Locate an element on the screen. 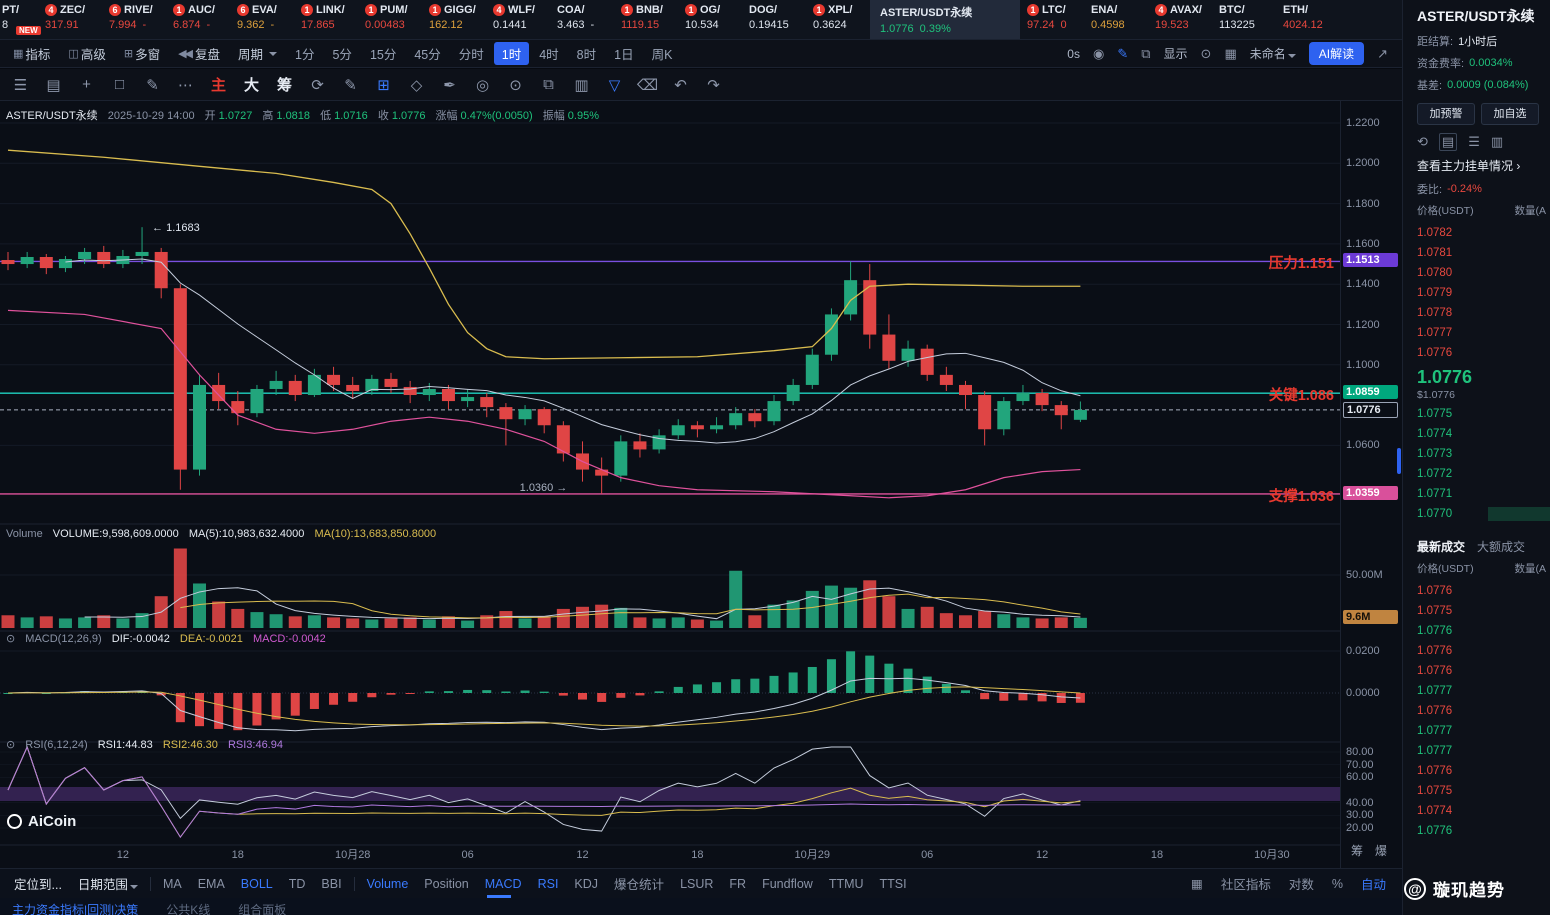  list-view-icon: ☰ is located at coordinates (1474, 141).